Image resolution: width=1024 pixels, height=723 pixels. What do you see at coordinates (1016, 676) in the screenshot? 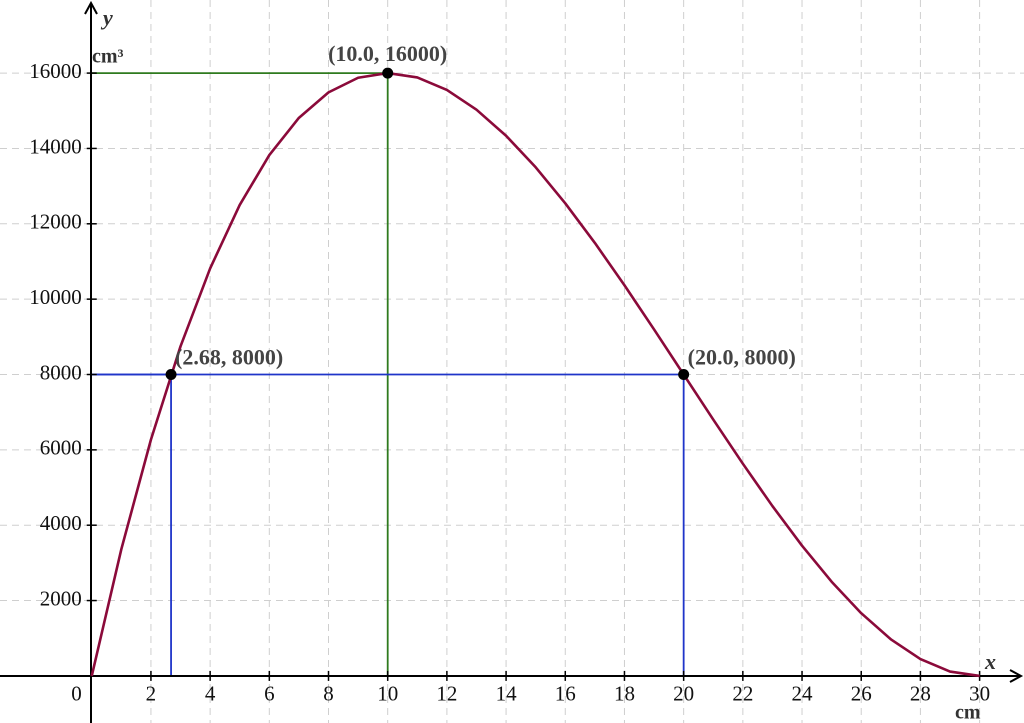
I see `x-axis-arrow` at bounding box center [1016, 676].